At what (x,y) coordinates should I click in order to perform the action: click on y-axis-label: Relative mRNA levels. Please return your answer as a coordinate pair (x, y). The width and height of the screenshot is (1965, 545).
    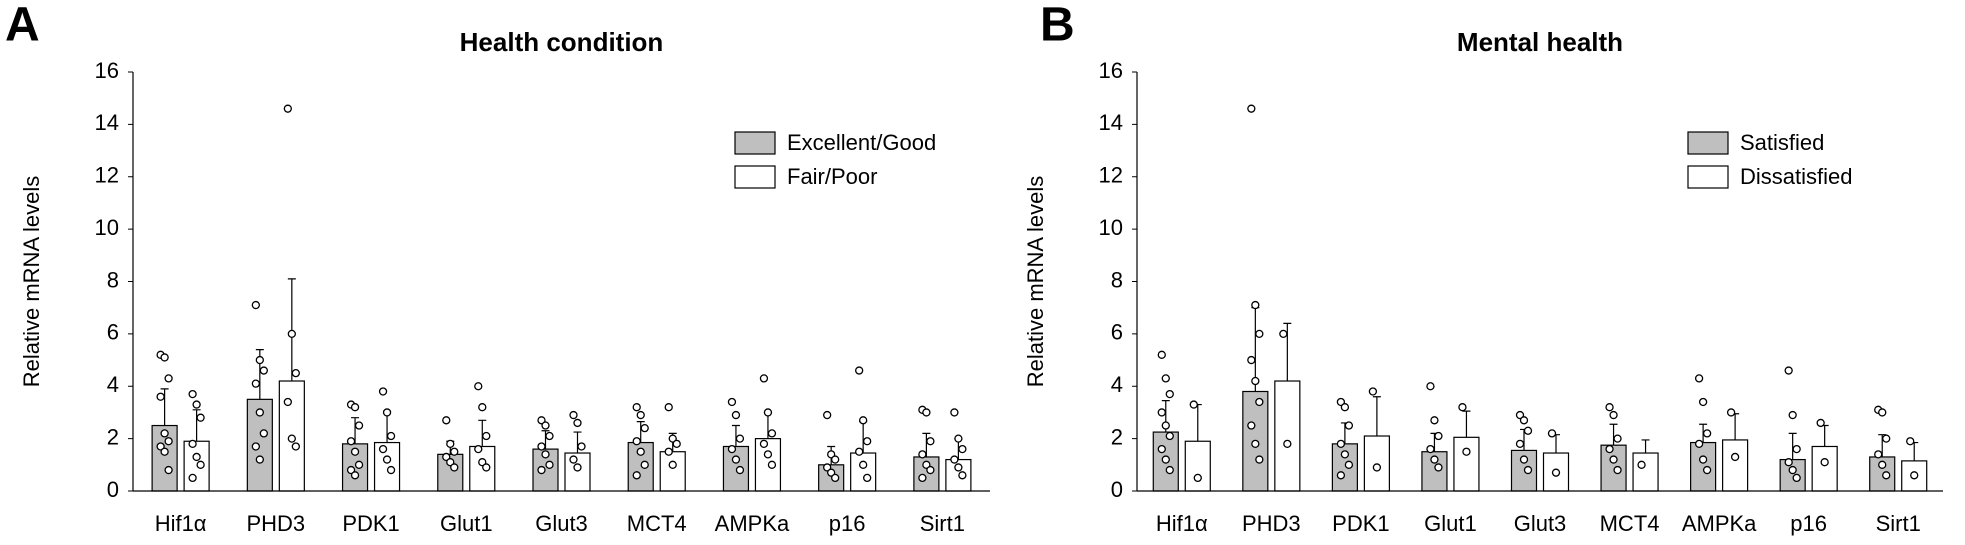
    Looking at the image, I should click on (31, 282).